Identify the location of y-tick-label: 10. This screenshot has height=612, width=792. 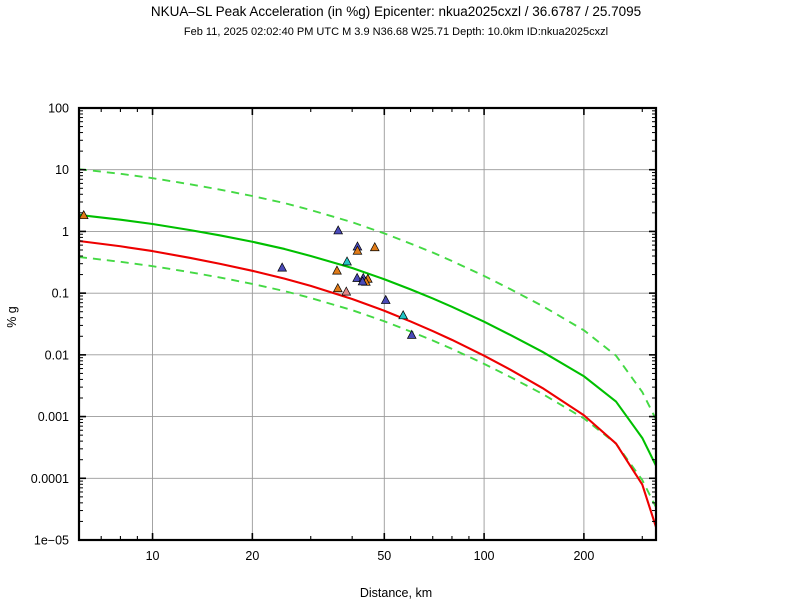
(62, 170).